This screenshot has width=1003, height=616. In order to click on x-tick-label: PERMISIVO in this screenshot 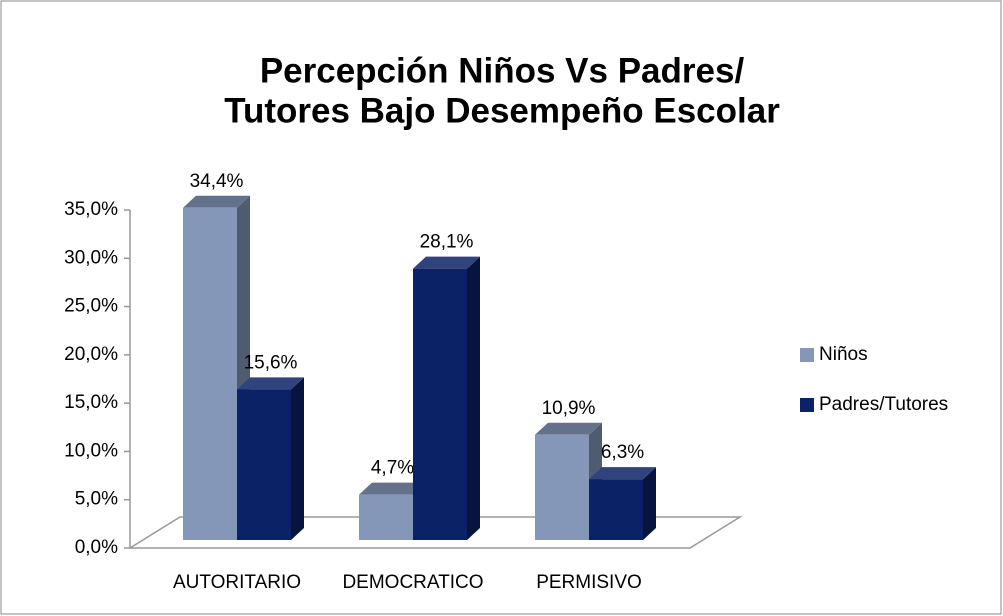, I will do `click(589, 582)`.